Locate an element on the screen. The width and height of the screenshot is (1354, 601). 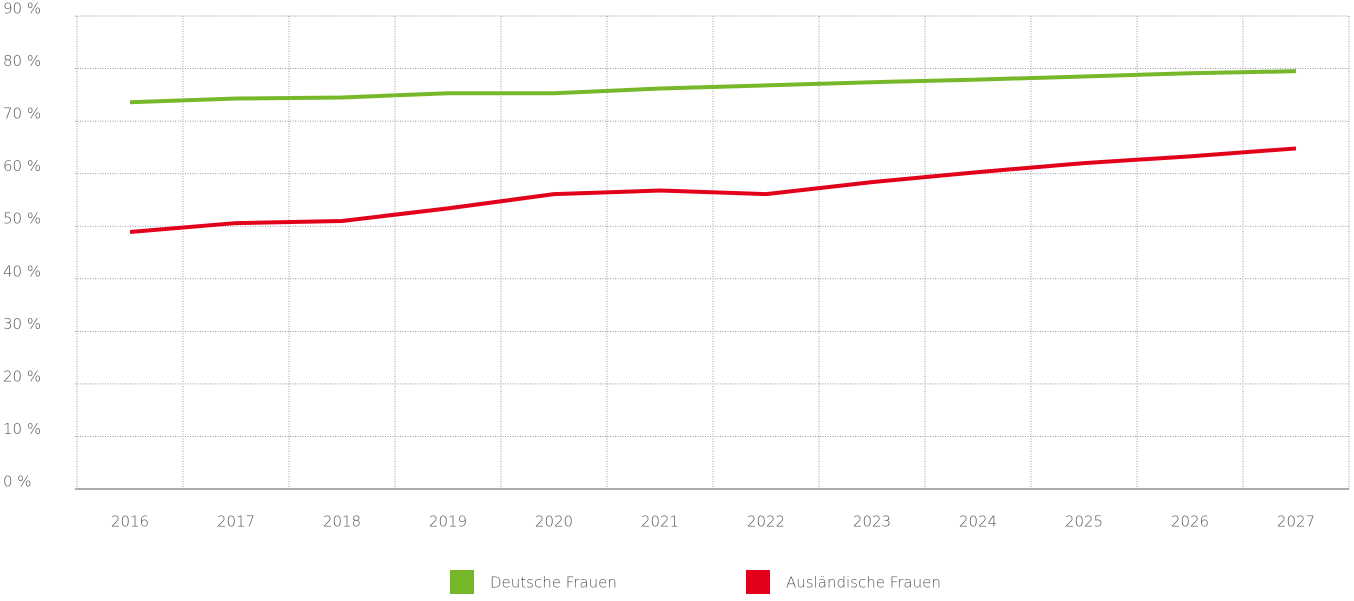
y-tick-label: 0 % is located at coordinates (17, 482).